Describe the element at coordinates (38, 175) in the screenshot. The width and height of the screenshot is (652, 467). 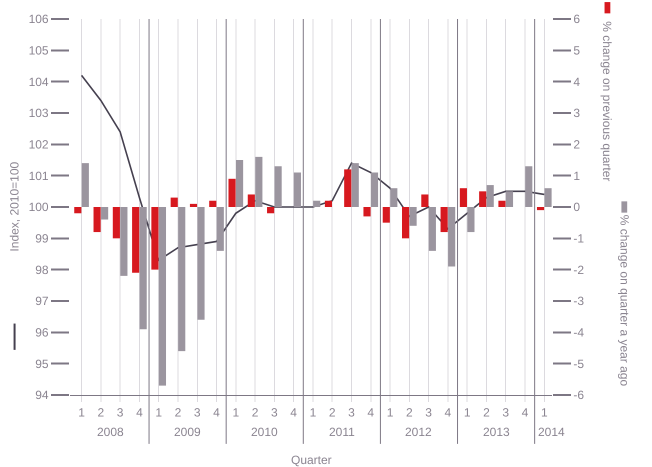
I see `y-tick-label: 101` at that location.